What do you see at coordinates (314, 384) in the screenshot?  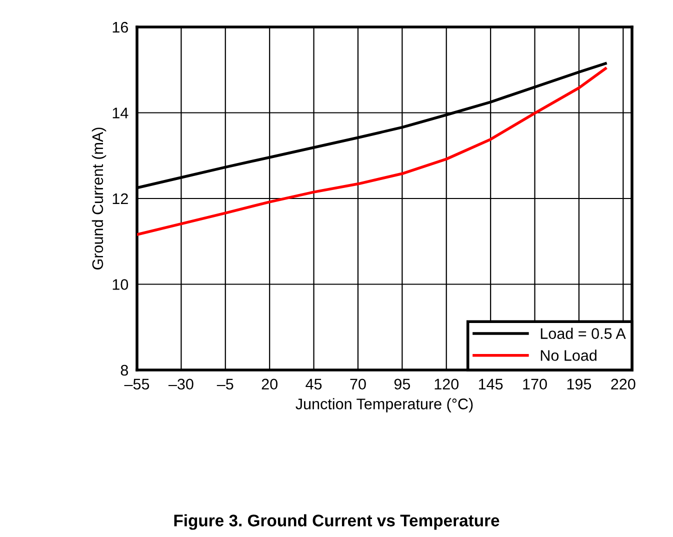 I see `x-tick-label: 45` at bounding box center [314, 384].